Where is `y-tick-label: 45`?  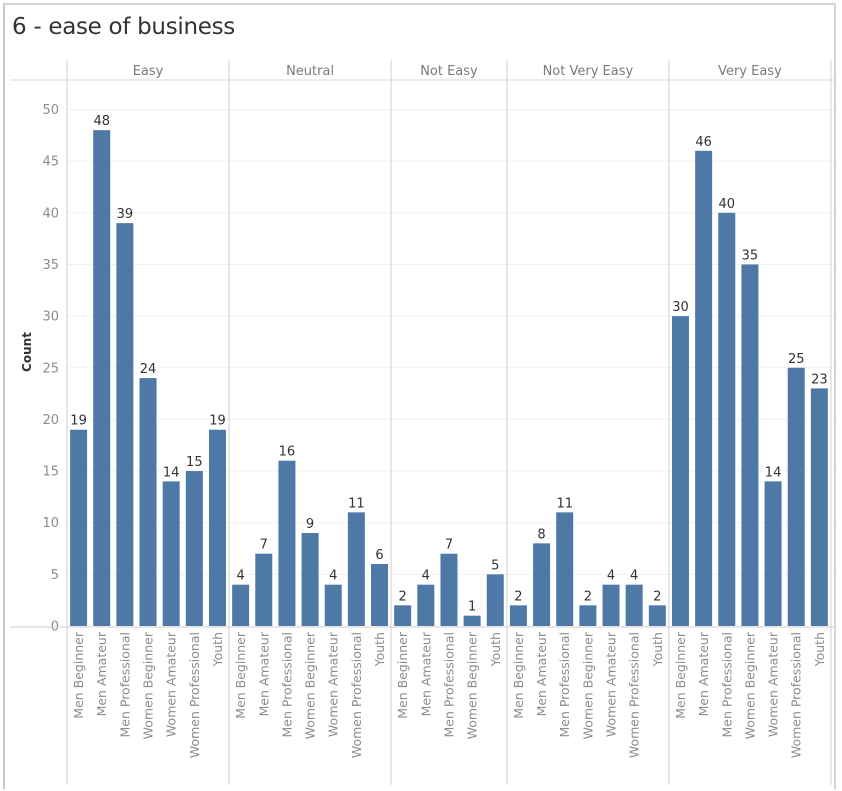
y-tick-label: 45 is located at coordinates (50, 162).